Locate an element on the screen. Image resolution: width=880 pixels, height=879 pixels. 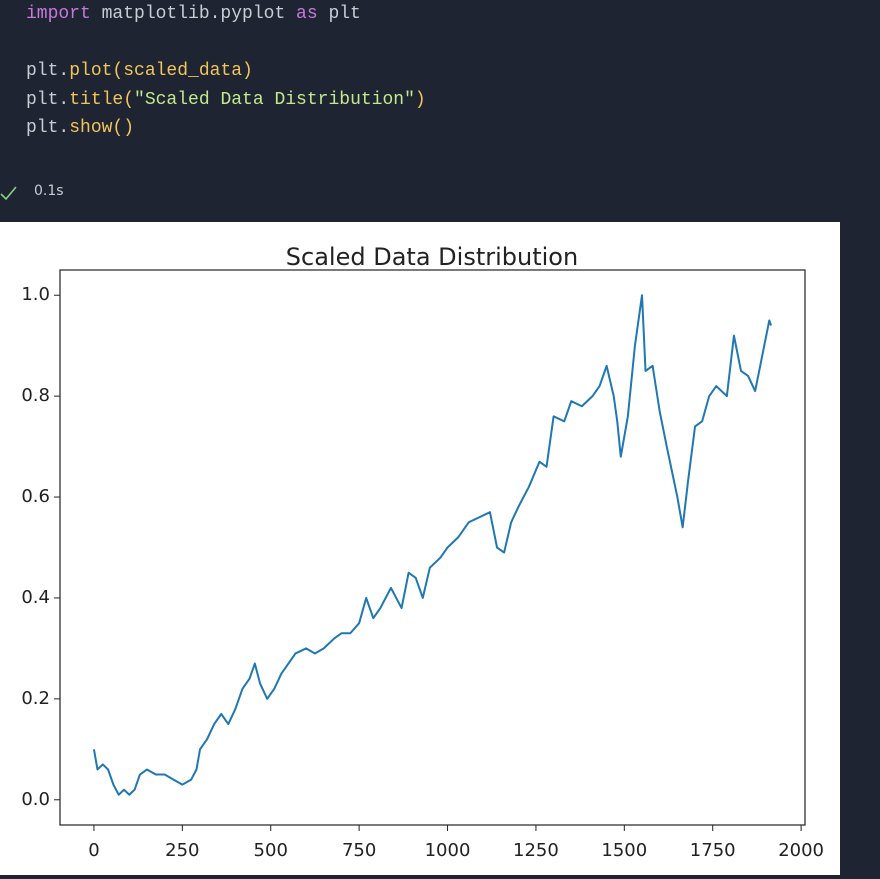
code-token: "Scaled Data Distribution" is located at coordinates (274, 99).